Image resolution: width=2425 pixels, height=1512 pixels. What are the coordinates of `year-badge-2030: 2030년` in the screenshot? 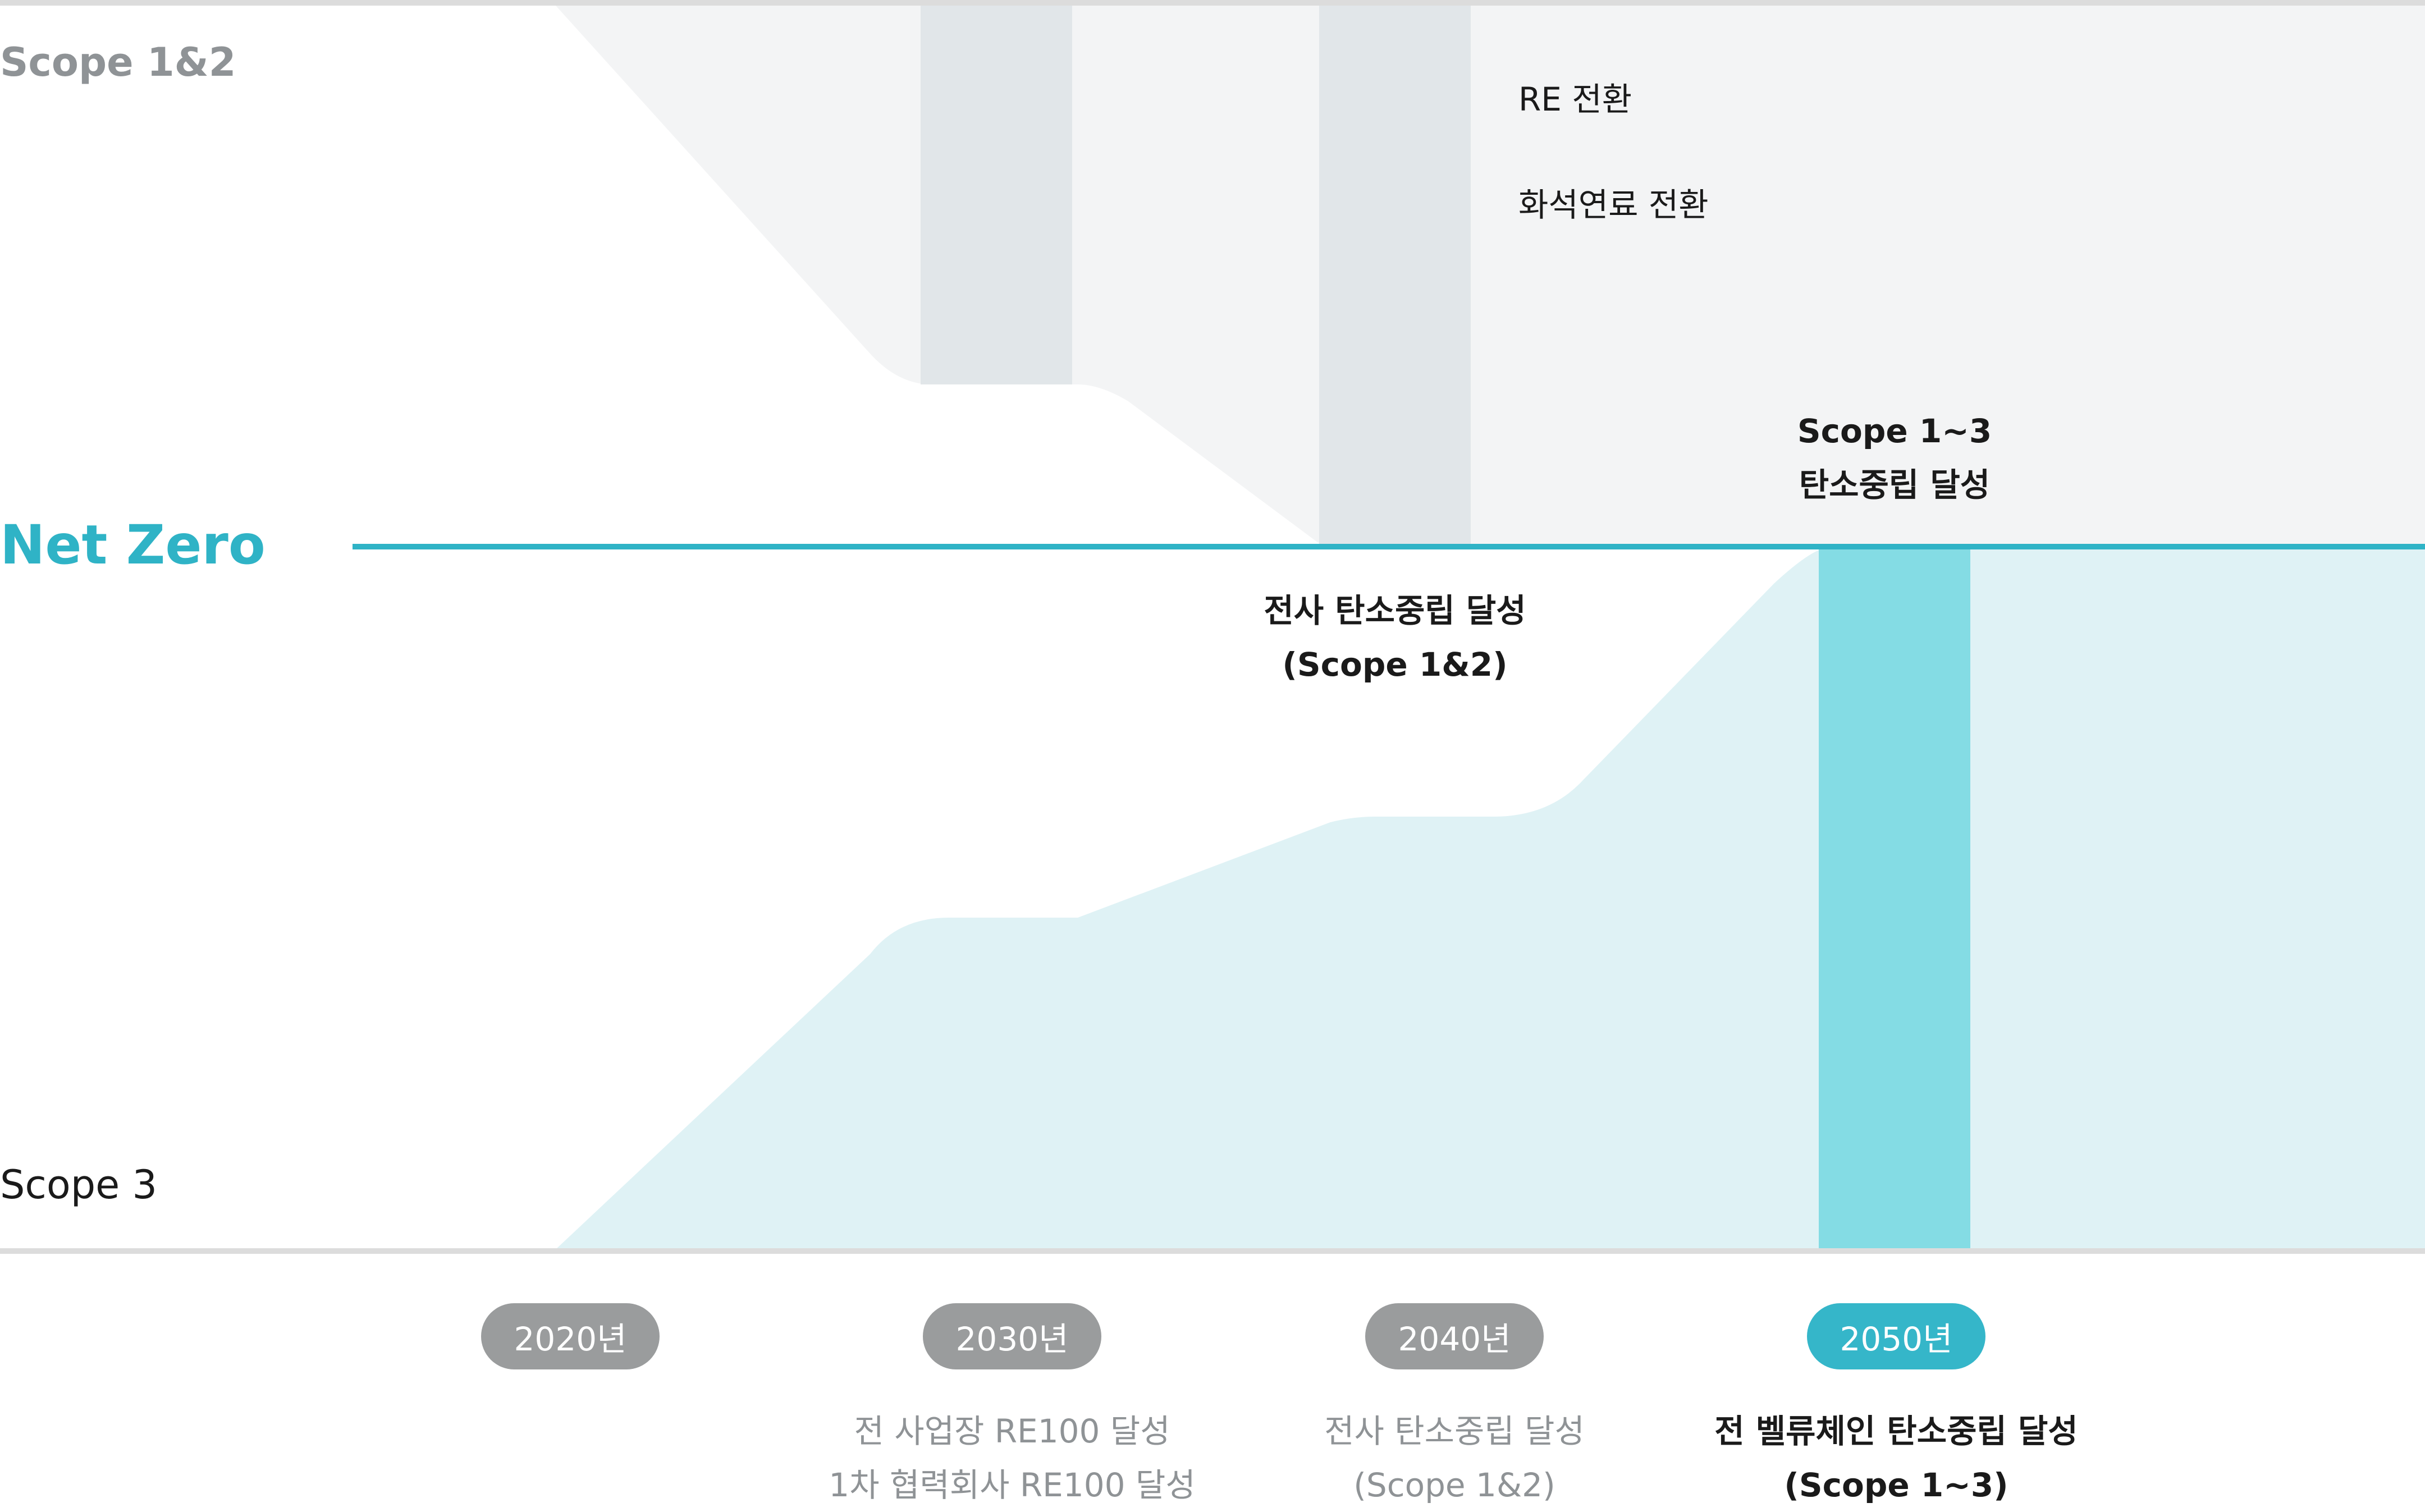 It's located at (1012, 1336).